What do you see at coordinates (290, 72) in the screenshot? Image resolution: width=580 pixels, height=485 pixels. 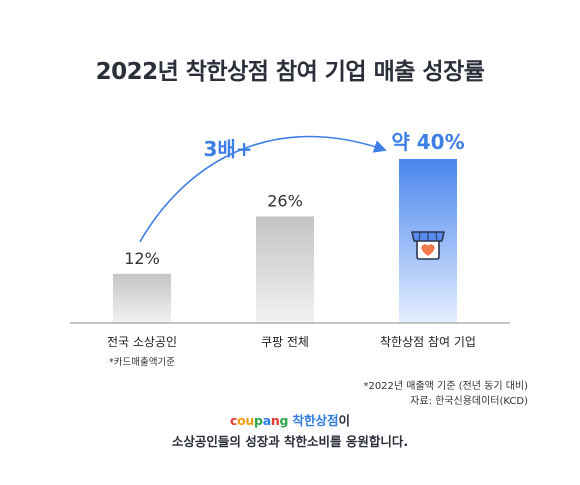 I see `chart-title: 2022년 착한상점 참여 기업 매출 성장률` at bounding box center [290, 72].